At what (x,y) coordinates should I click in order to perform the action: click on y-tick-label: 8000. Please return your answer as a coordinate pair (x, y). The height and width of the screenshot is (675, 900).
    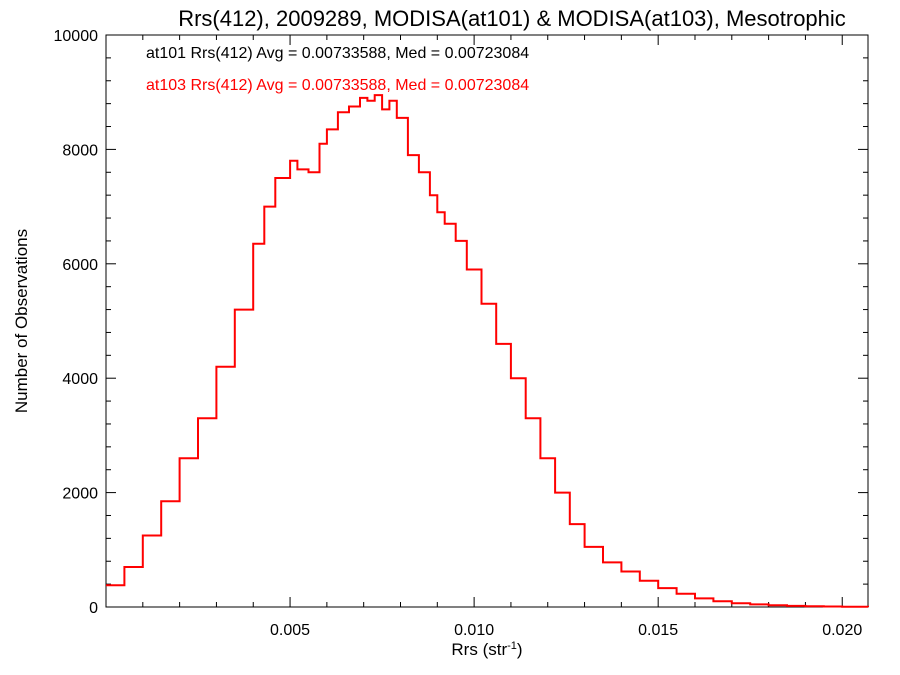
    Looking at the image, I should click on (80, 150).